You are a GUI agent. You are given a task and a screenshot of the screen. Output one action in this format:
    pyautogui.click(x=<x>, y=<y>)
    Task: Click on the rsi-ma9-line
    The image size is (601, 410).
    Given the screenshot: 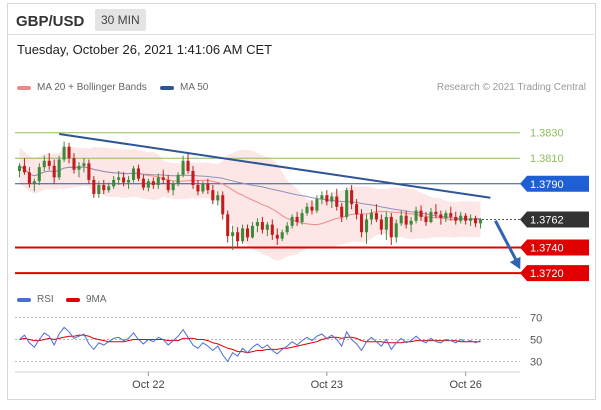 What is the action you would take?
    pyautogui.click(x=250, y=344)
    